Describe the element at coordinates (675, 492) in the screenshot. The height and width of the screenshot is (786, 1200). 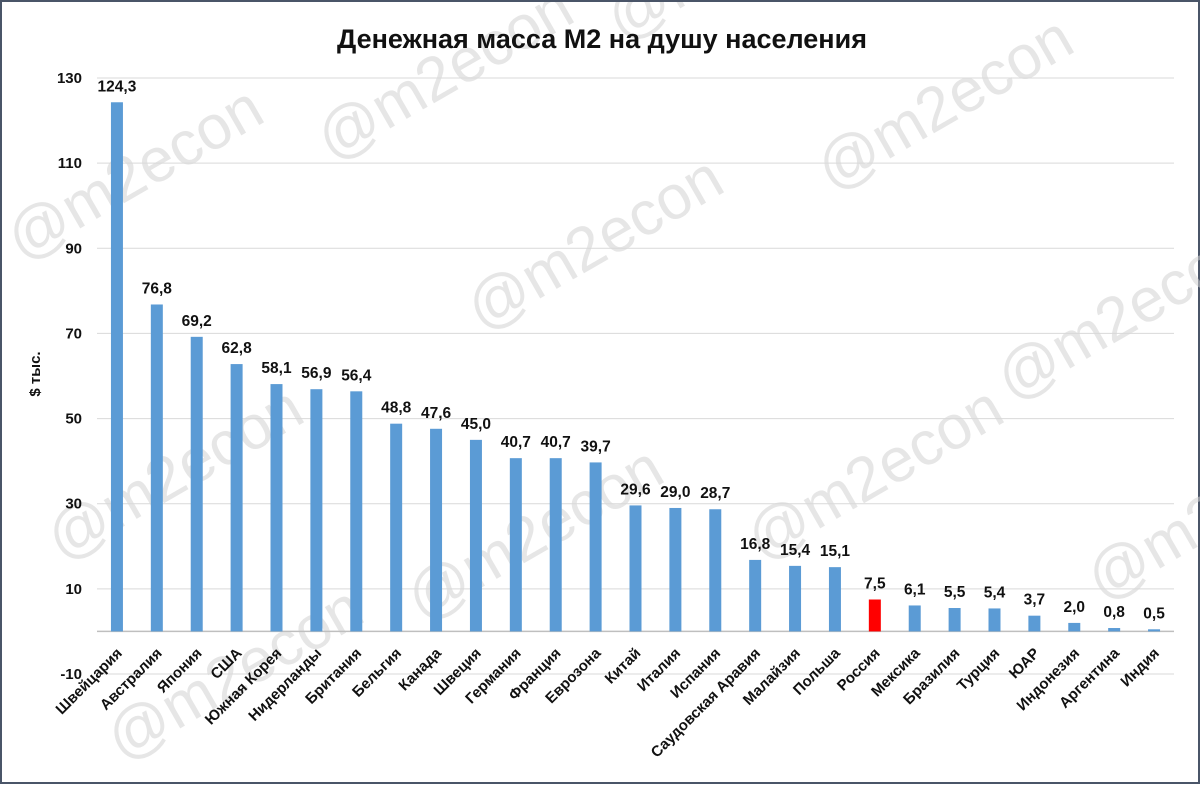
I see `data-label: 29,0` at that location.